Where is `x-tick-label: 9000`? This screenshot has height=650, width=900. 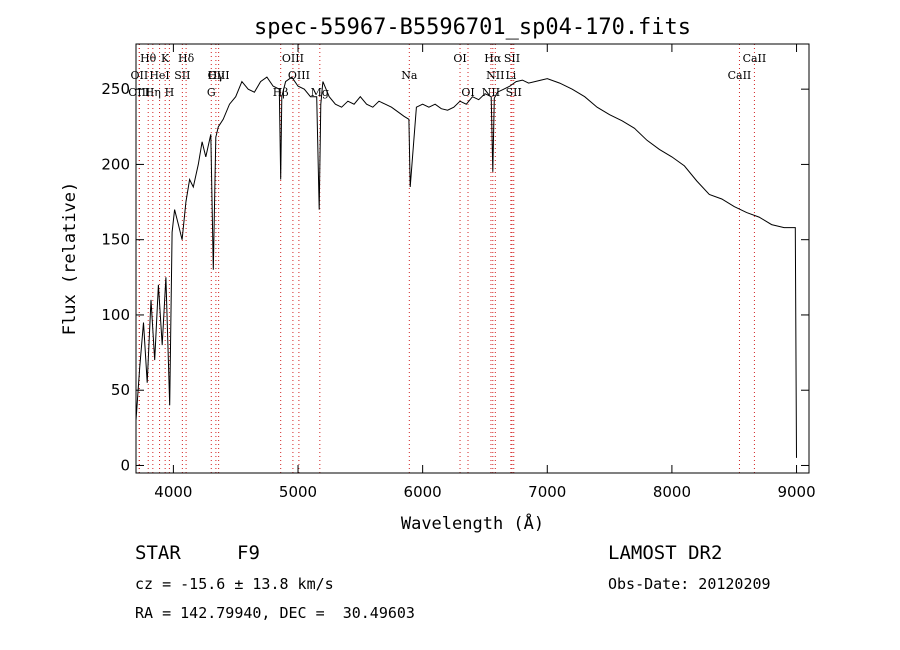 x-tick-label: 9000 is located at coordinates (796, 492).